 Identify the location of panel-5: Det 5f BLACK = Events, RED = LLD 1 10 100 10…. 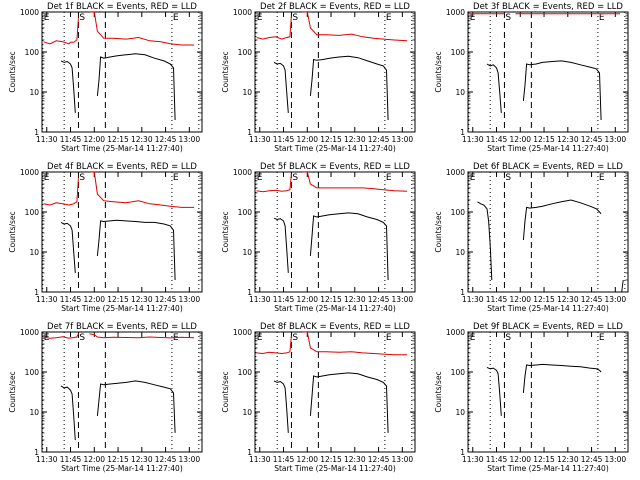
(318, 237).